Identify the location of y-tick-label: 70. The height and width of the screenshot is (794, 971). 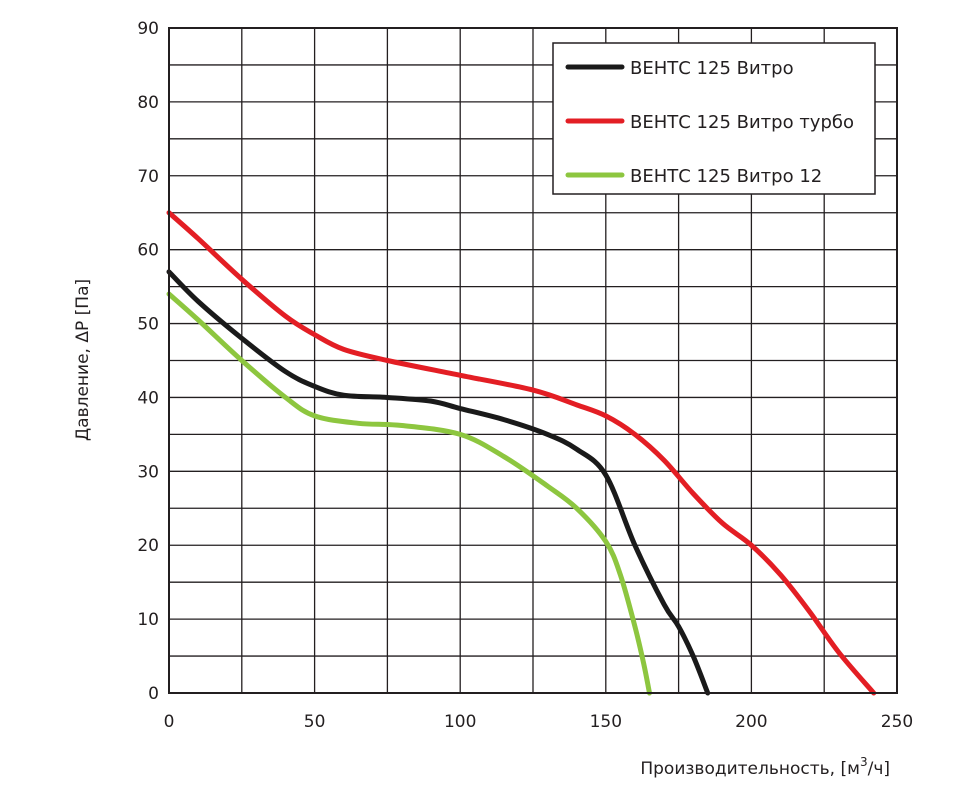
(148, 177).